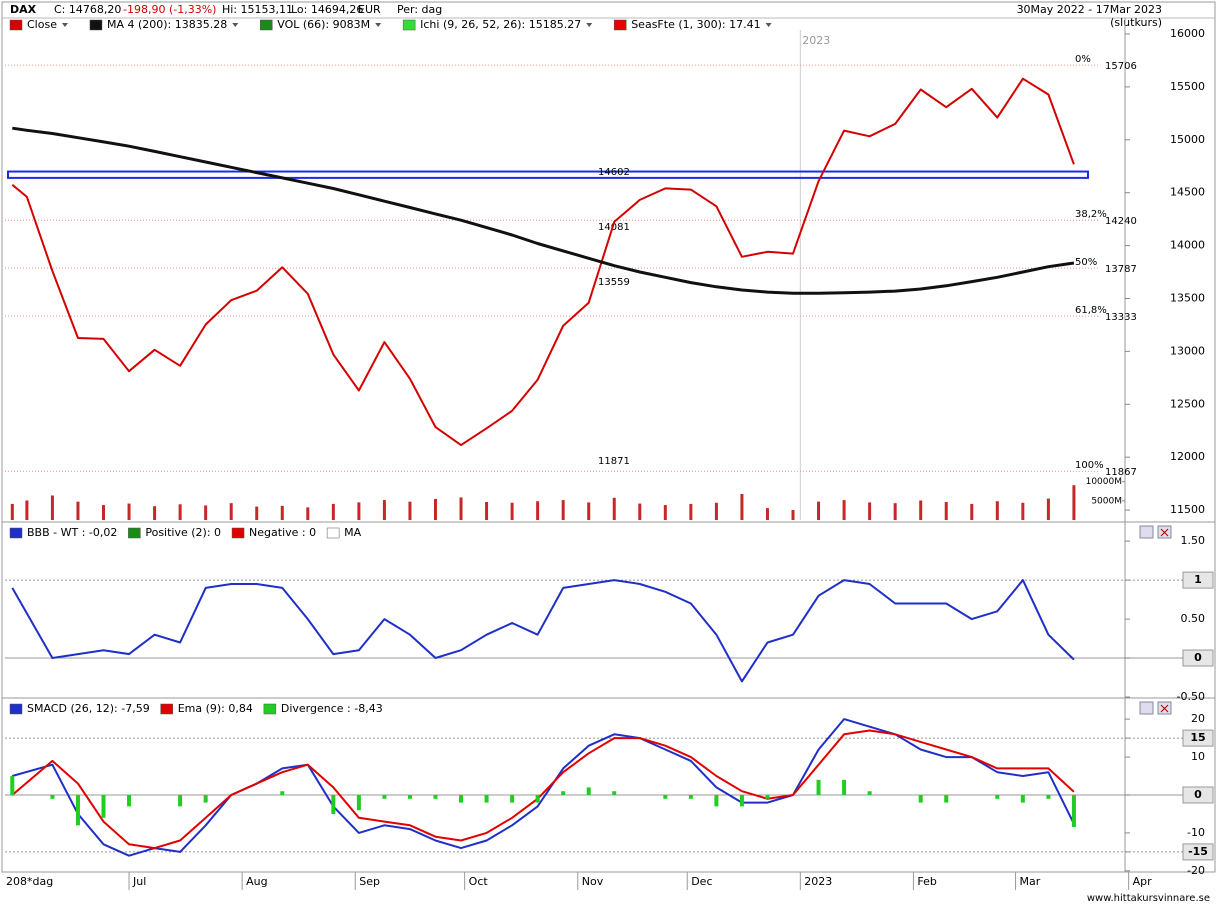  Describe the element at coordinates (614, 461) in the screenshot. I see `price-label: 11871` at that location.